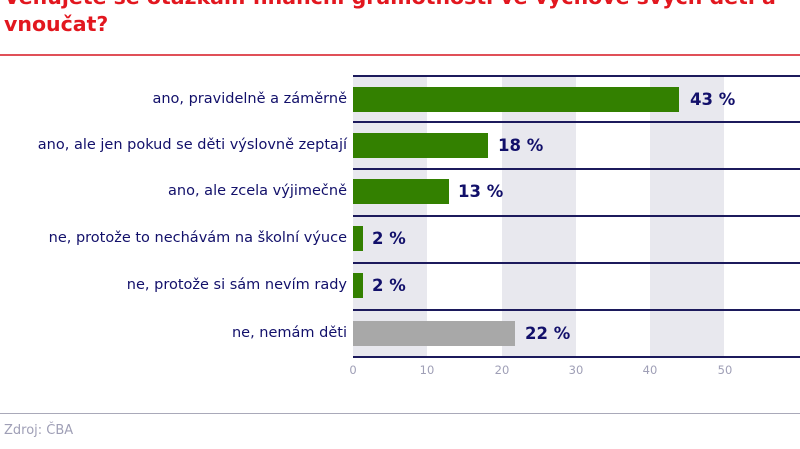 The image size is (800, 449). Describe the element at coordinates (521, 145) in the screenshot. I see `value-label: 18 %` at that location.